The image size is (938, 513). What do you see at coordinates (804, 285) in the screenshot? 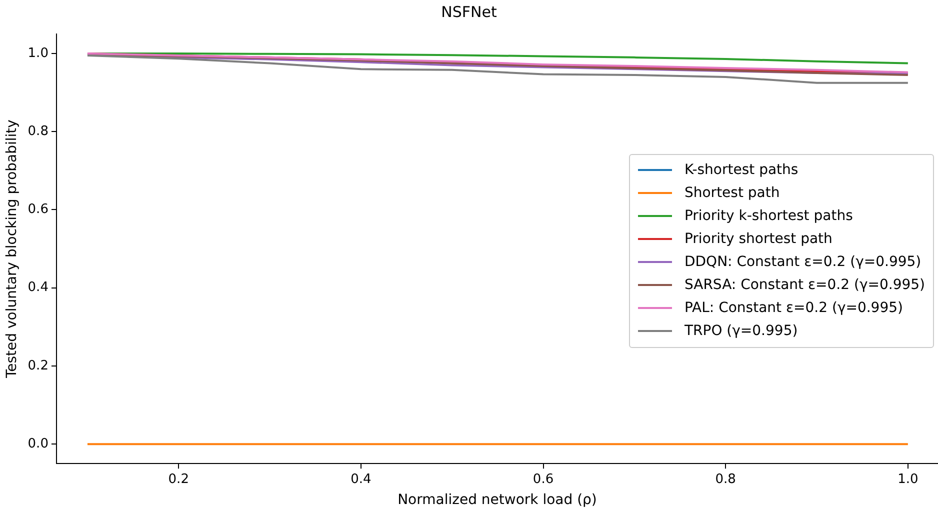
I see `legend-label: SARSA: Constant ε=0.2 (γ=0.995)` at bounding box center [804, 285].